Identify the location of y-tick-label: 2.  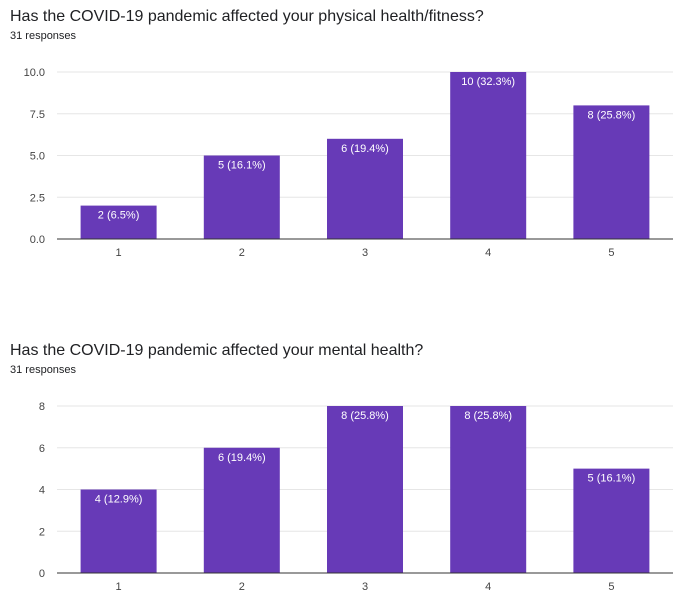
(42, 532).